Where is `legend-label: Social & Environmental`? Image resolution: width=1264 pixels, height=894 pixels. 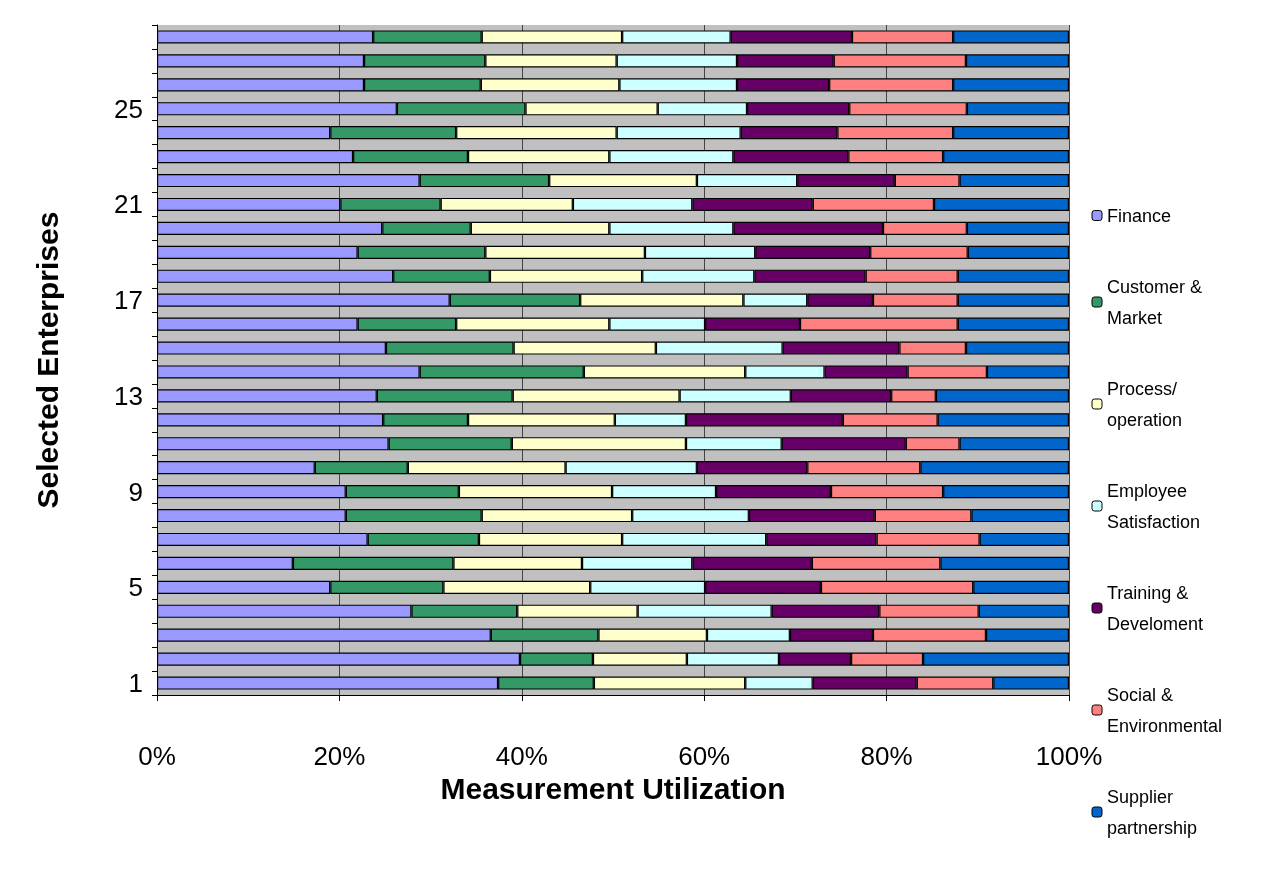
legend-label: Social & Environmental is located at coordinates (1165, 710).